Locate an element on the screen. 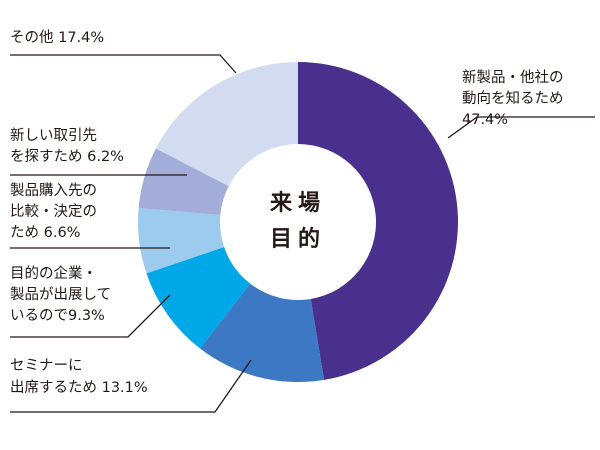 This screenshot has width=600, height=450. slice-label-5-line-0: その他 17.4% is located at coordinates (57, 37).